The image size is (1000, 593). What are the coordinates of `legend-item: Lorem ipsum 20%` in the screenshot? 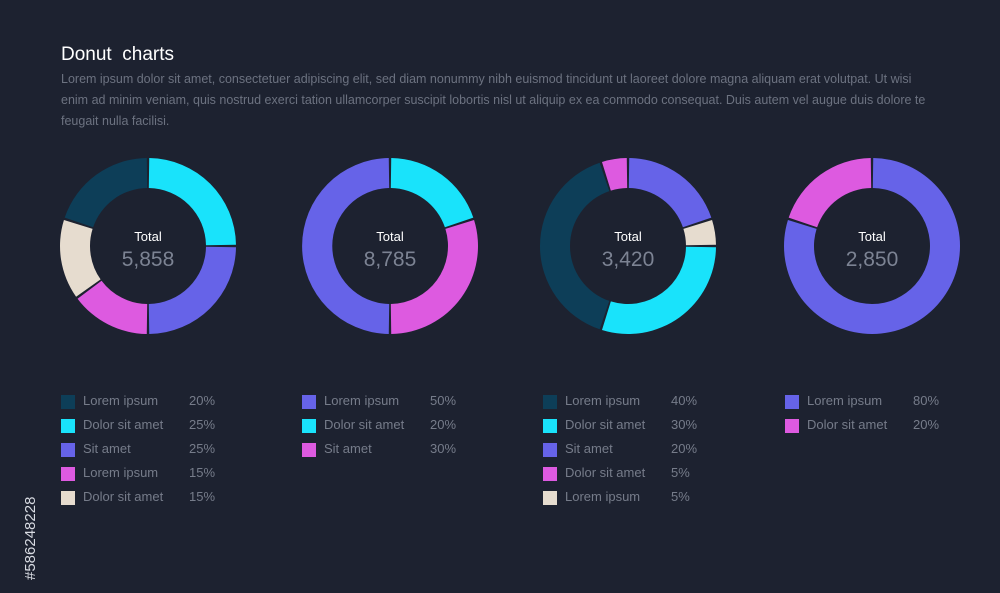 It's located at (161, 404).